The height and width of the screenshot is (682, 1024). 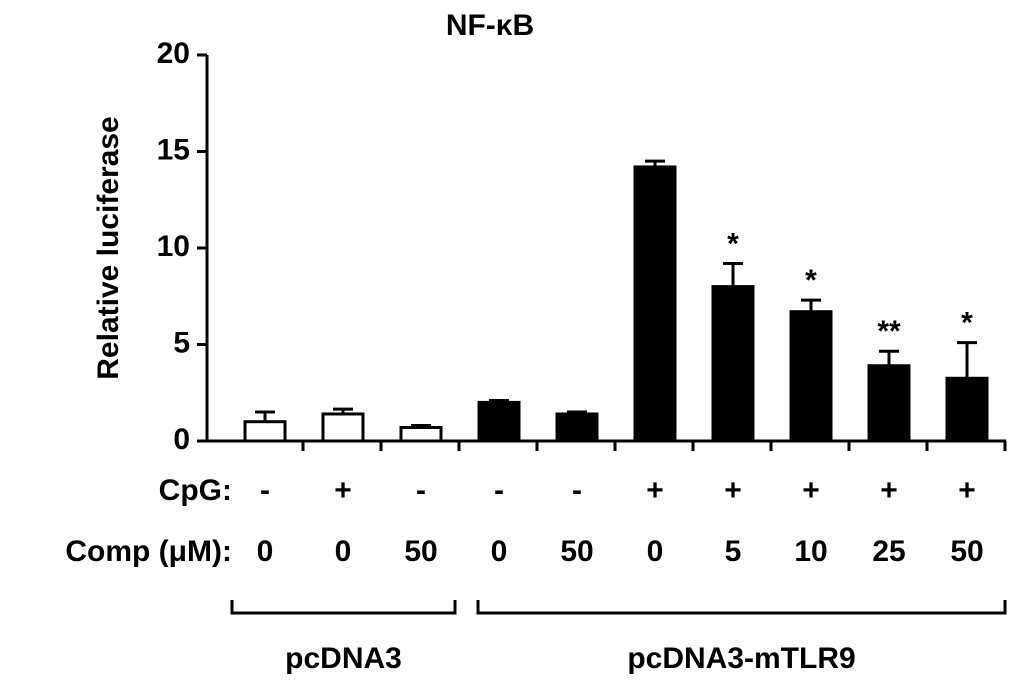 What do you see at coordinates (195, 490) in the screenshot?
I see `row-label: CpG:` at bounding box center [195, 490].